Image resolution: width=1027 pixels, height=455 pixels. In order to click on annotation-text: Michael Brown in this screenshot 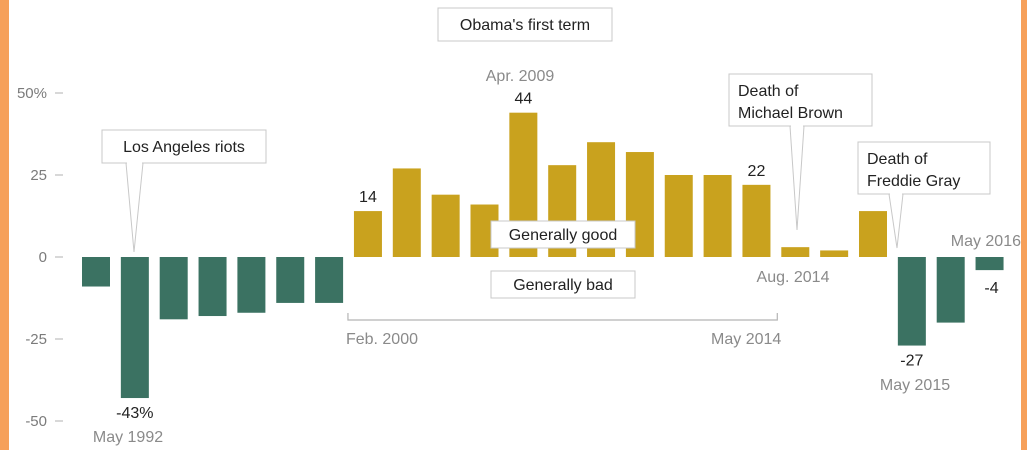, I will do `click(790, 113)`.